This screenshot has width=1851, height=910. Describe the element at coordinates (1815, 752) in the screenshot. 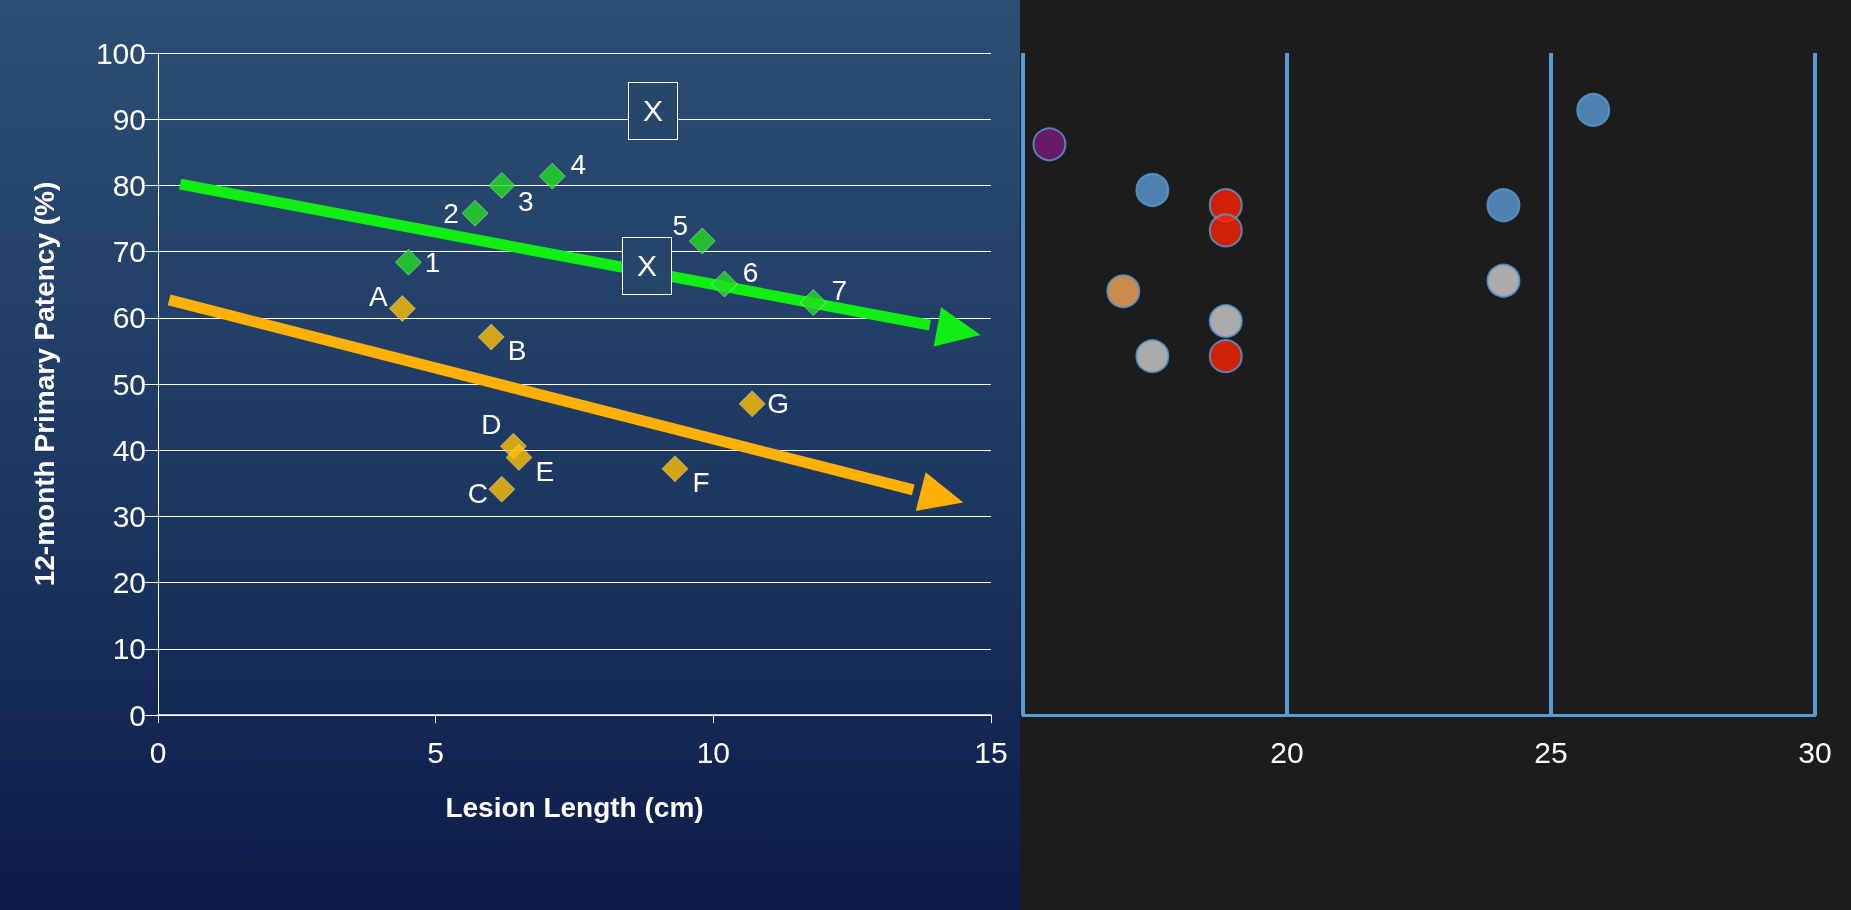

I see `x-tick-label: 30` at that location.